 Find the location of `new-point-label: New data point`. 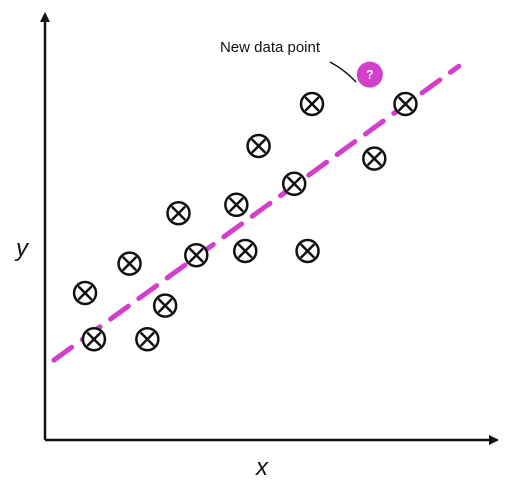

new-point-label: New data point is located at coordinates (270, 47).